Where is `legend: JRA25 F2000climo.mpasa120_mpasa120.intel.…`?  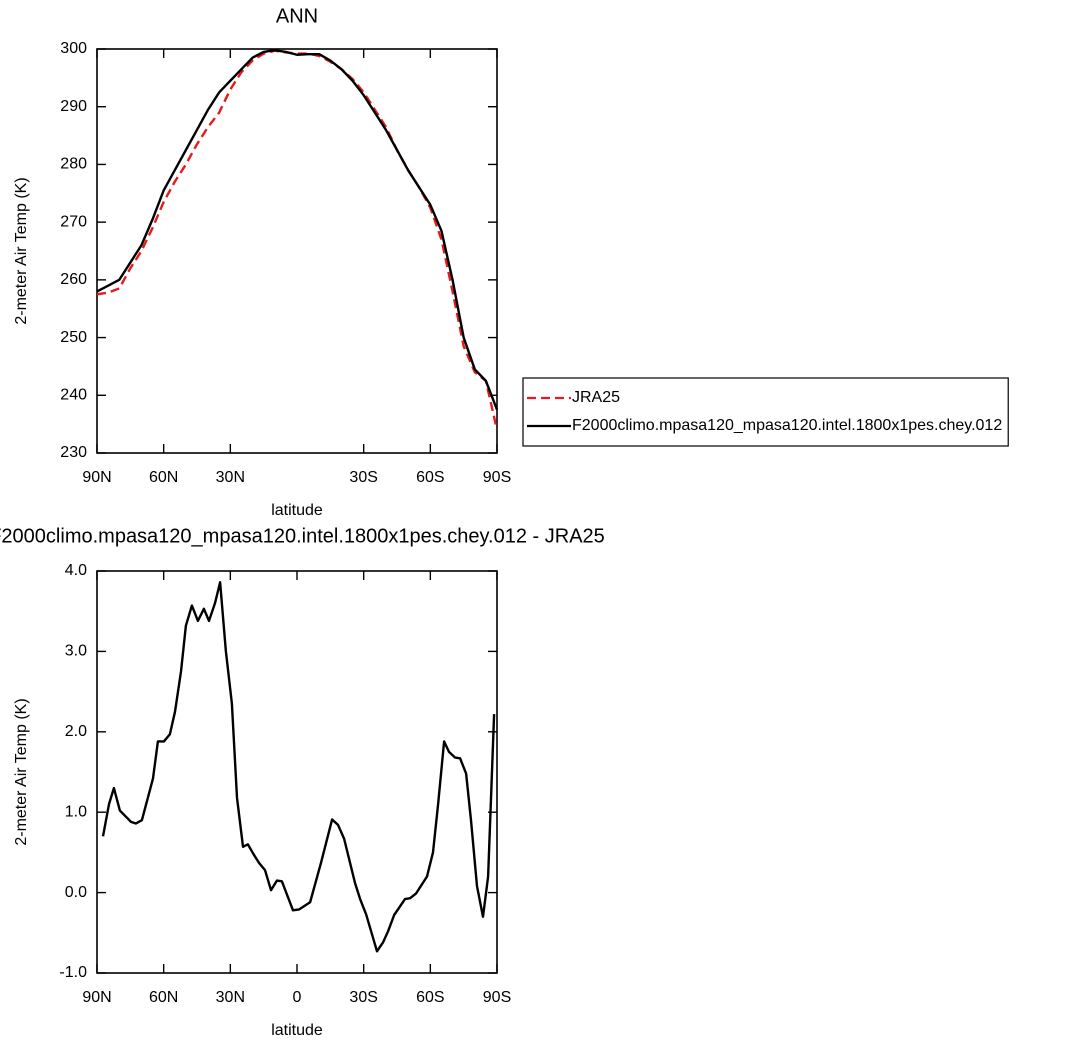
legend: JRA25 F2000climo.mpasa120_mpasa120.intel.… is located at coordinates (765, 412).